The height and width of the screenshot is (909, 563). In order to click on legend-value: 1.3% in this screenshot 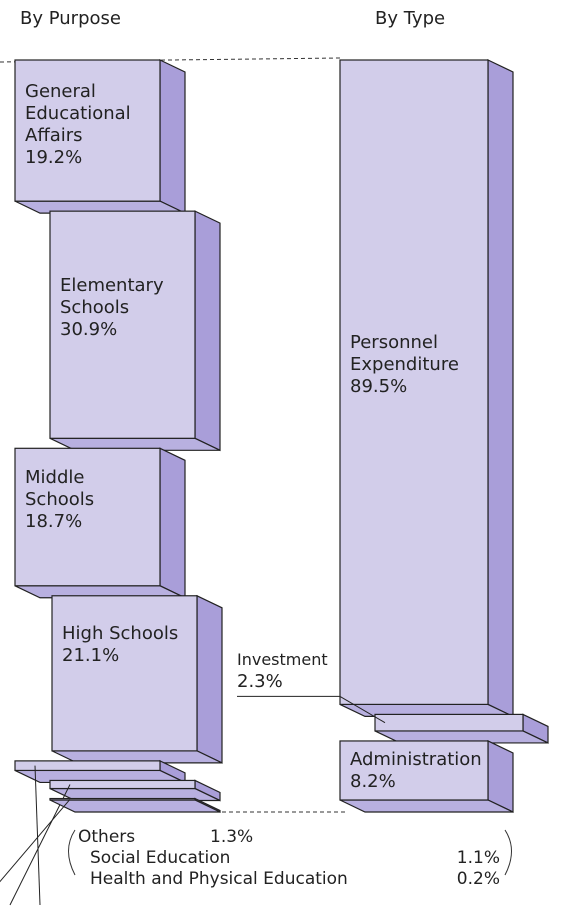, I will do `click(232, 837)`.